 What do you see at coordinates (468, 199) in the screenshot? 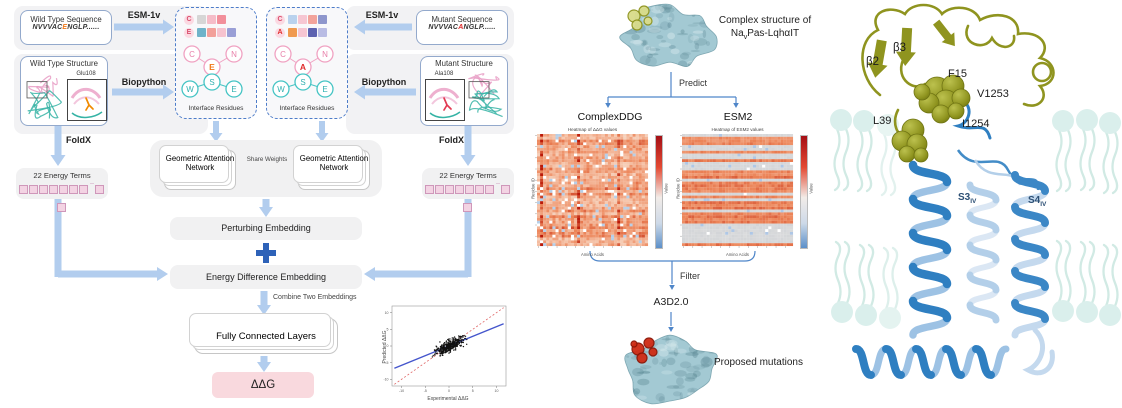
I see `energy-terms-squares-right: --` at bounding box center [468, 199].